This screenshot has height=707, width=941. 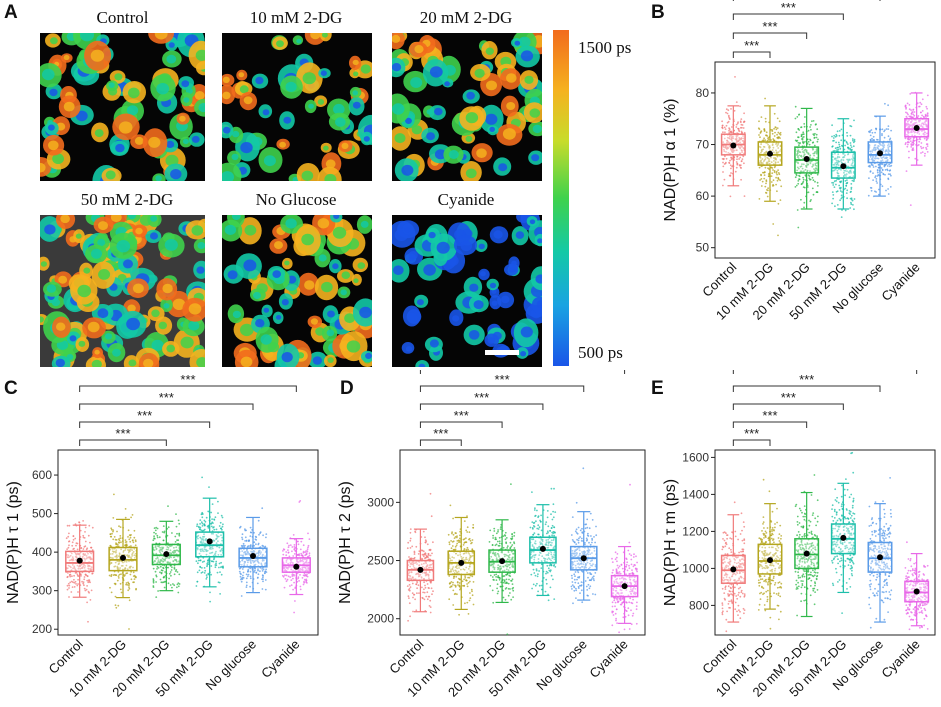 I want to click on significance-bracket: ***, so click(x=751, y=48).